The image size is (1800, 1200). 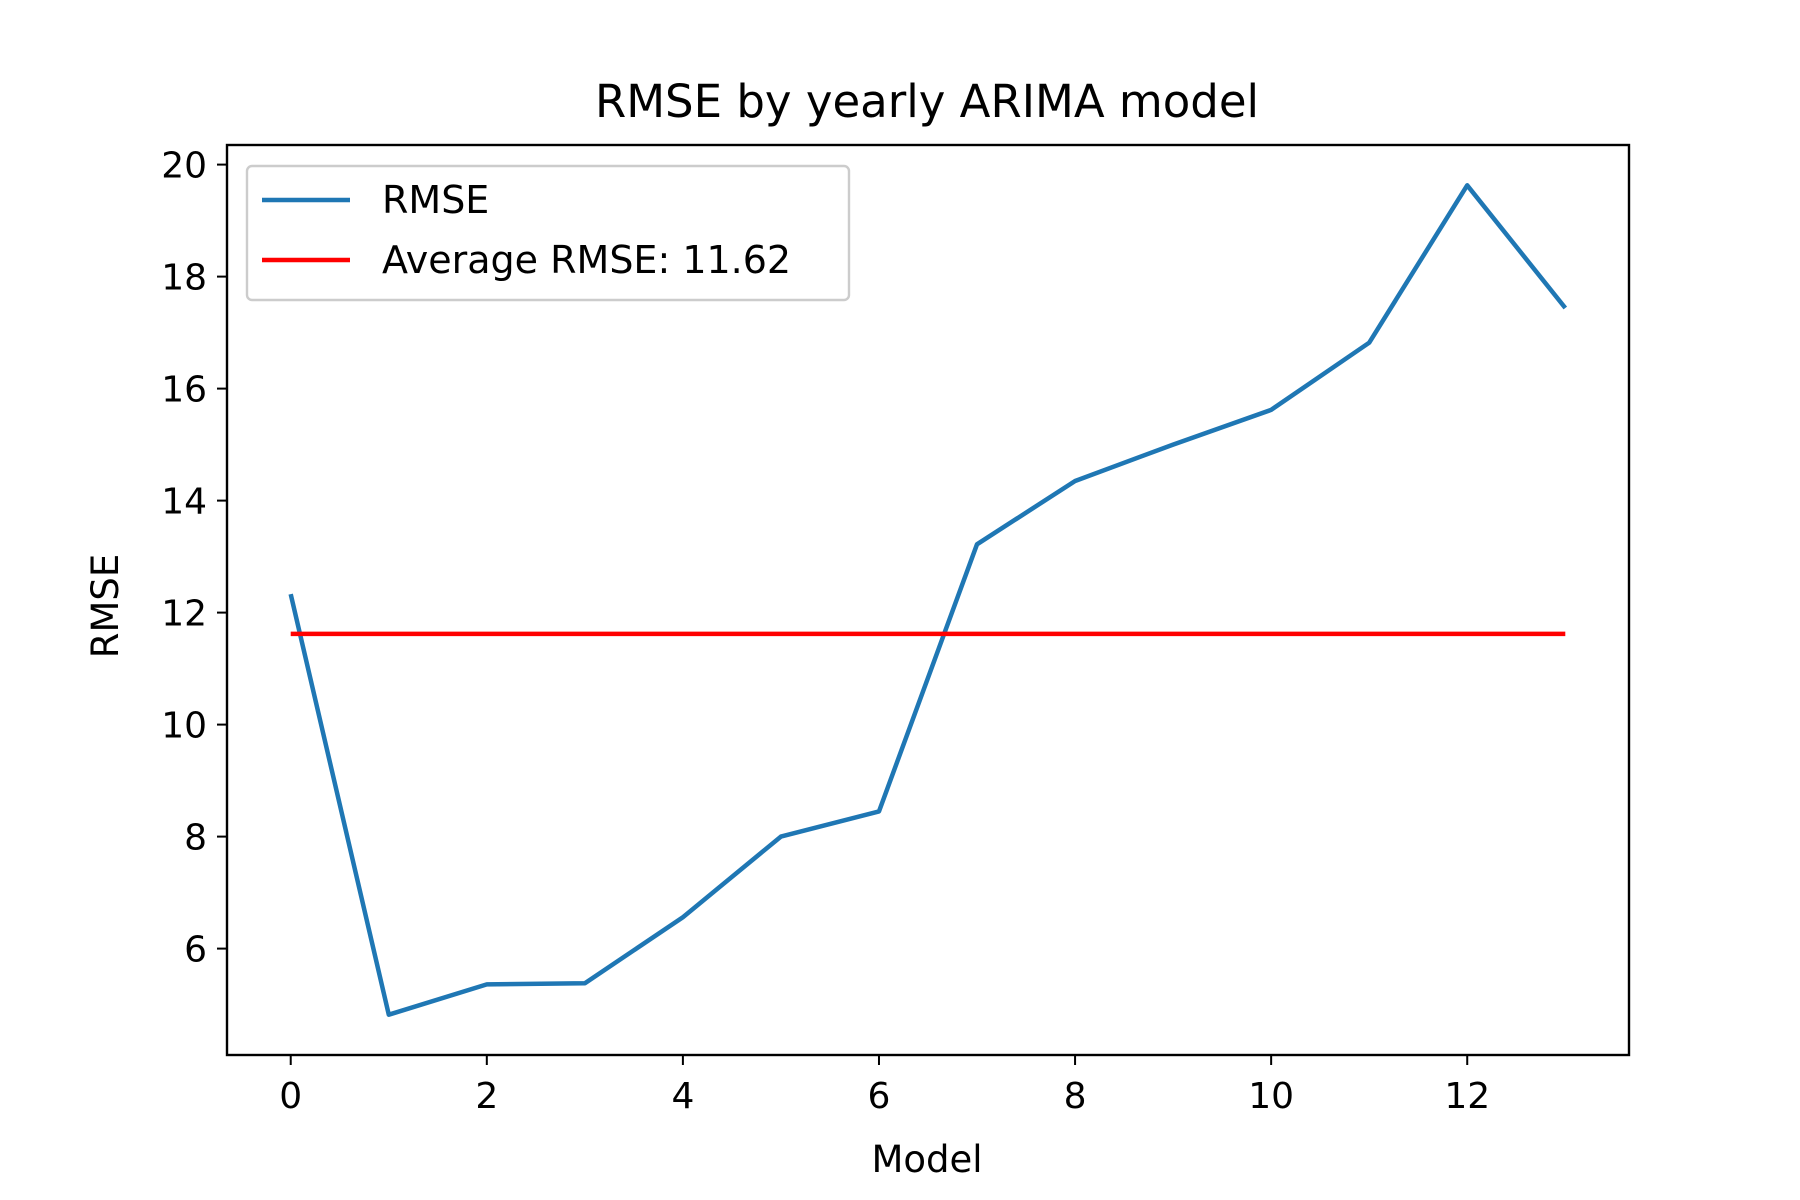 I want to click on x-tick-label: 6, so click(x=879, y=1096).